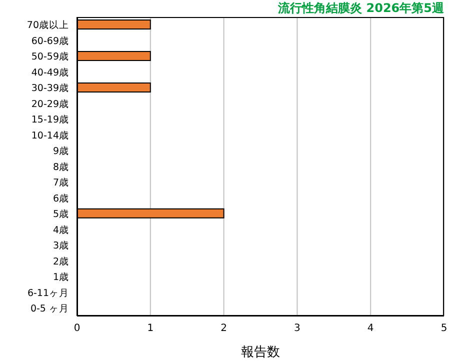 Image resolution: width=460 pixels, height=361 pixels. What do you see at coordinates (297, 328) in the screenshot?
I see `x-tick-label: 3` at bounding box center [297, 328].